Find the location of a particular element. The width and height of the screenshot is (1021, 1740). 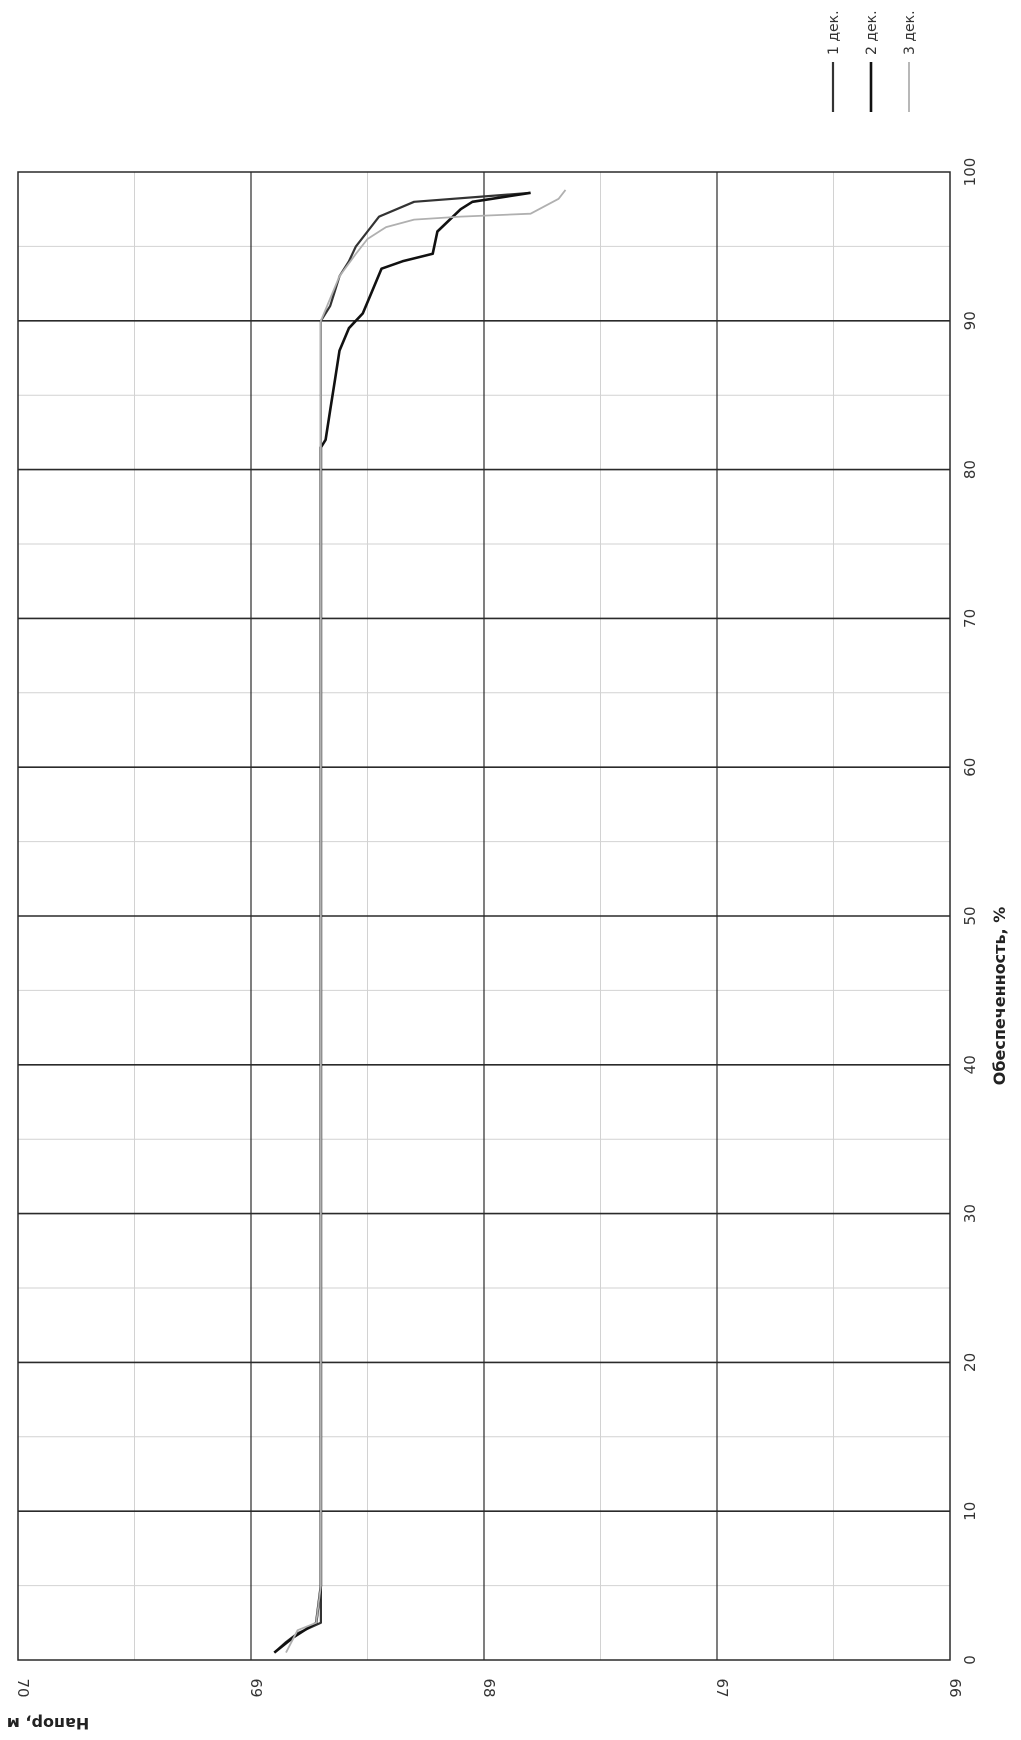

y-tick-labels: 70 69 68 67 66 is located at coordinates (489, 1687).